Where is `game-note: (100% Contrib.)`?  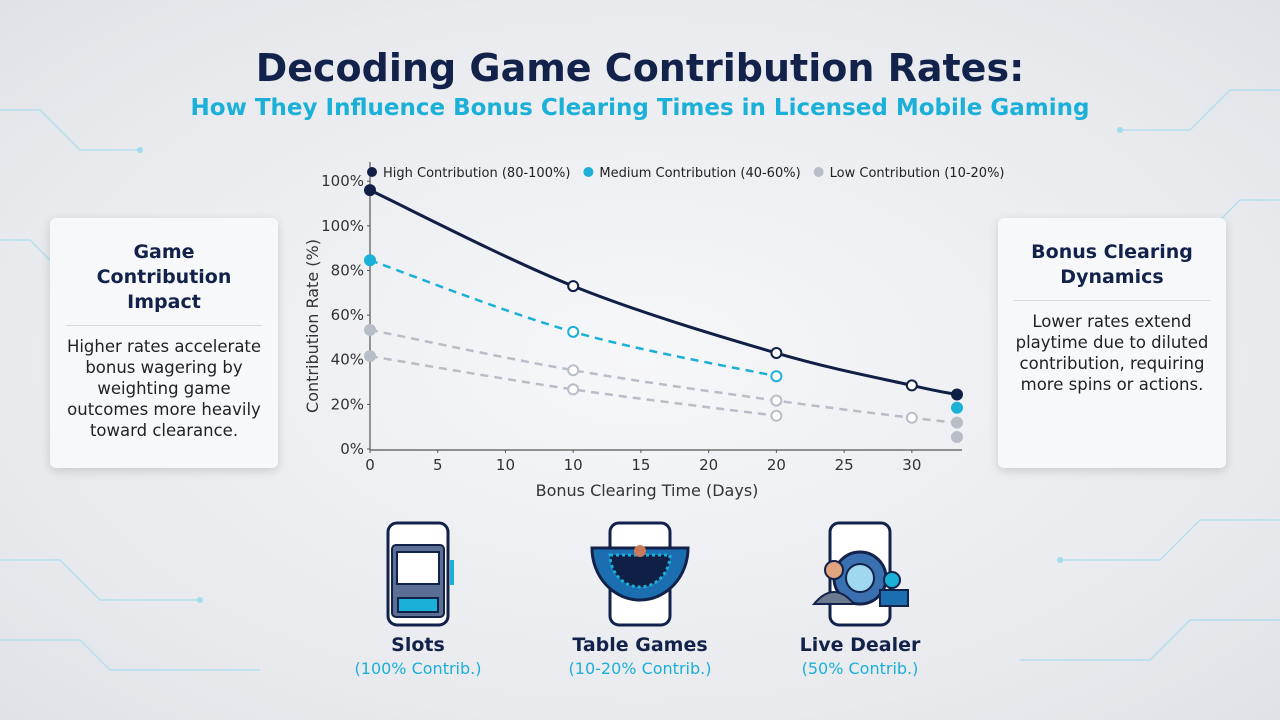 game-note: (100% Contrib.) is located at coordinates (418, 668).